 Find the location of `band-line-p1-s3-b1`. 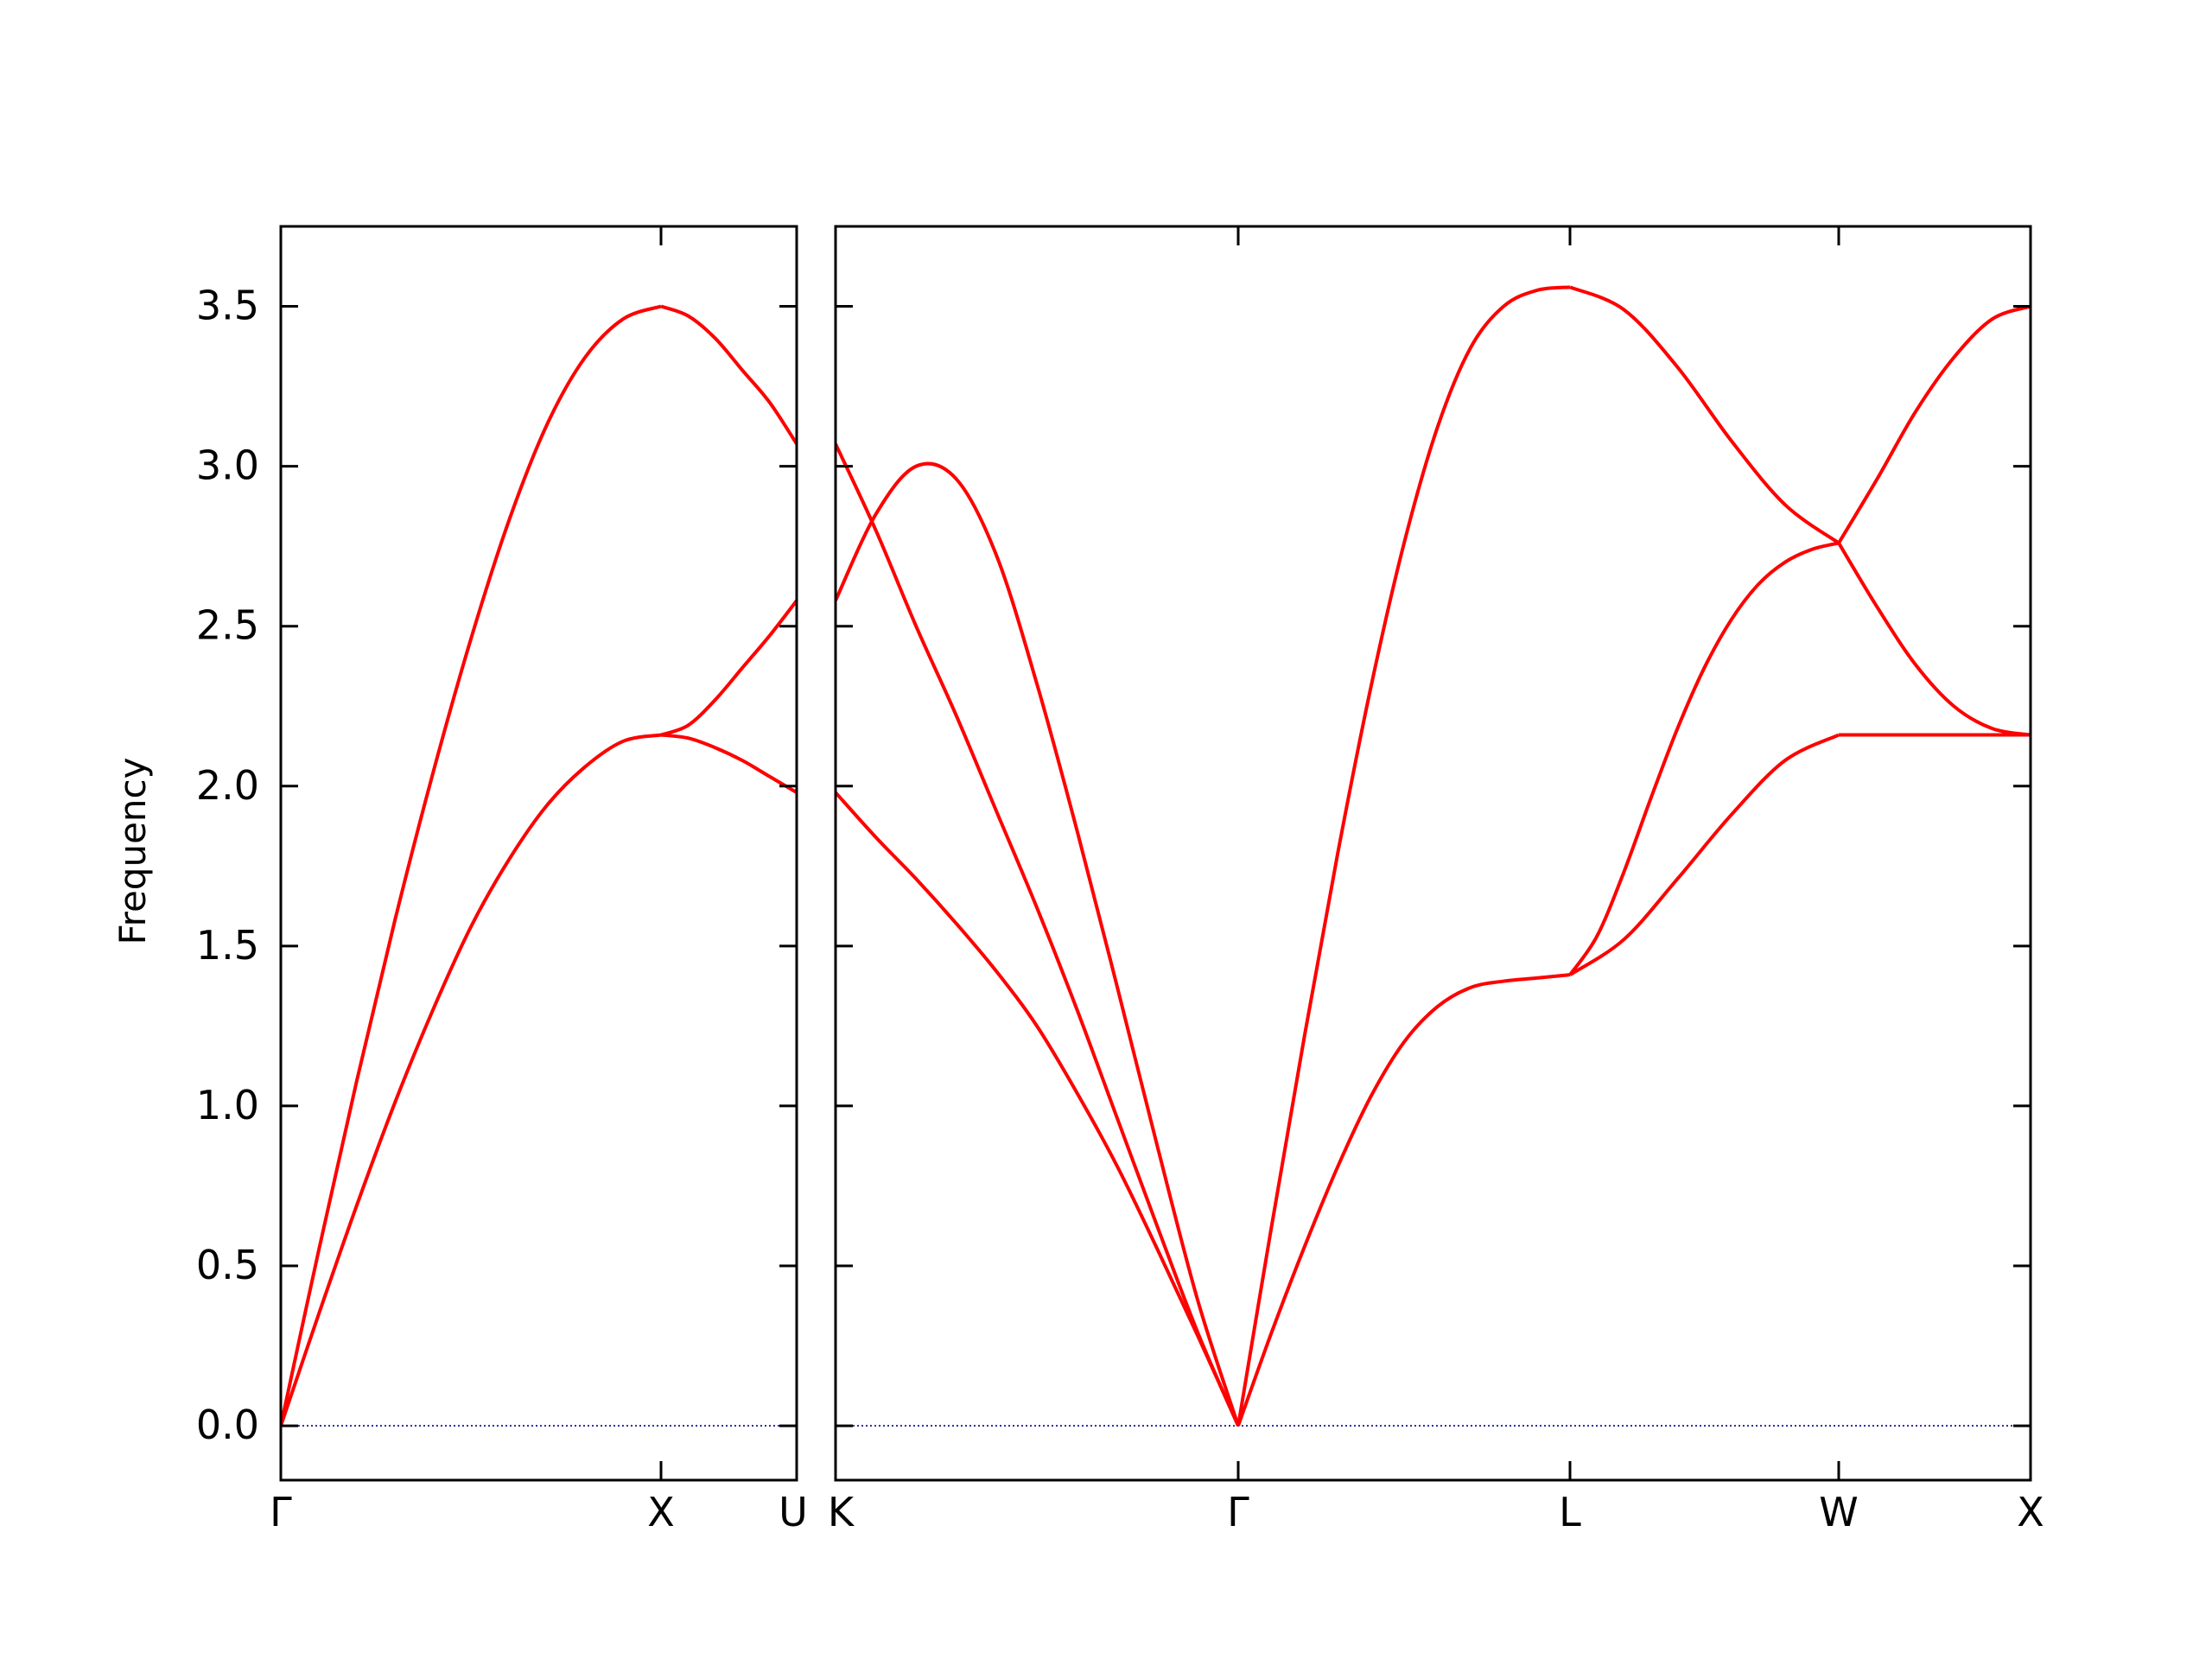

band-line-p1-s3-b1 is located at coordinates (1934, 639).